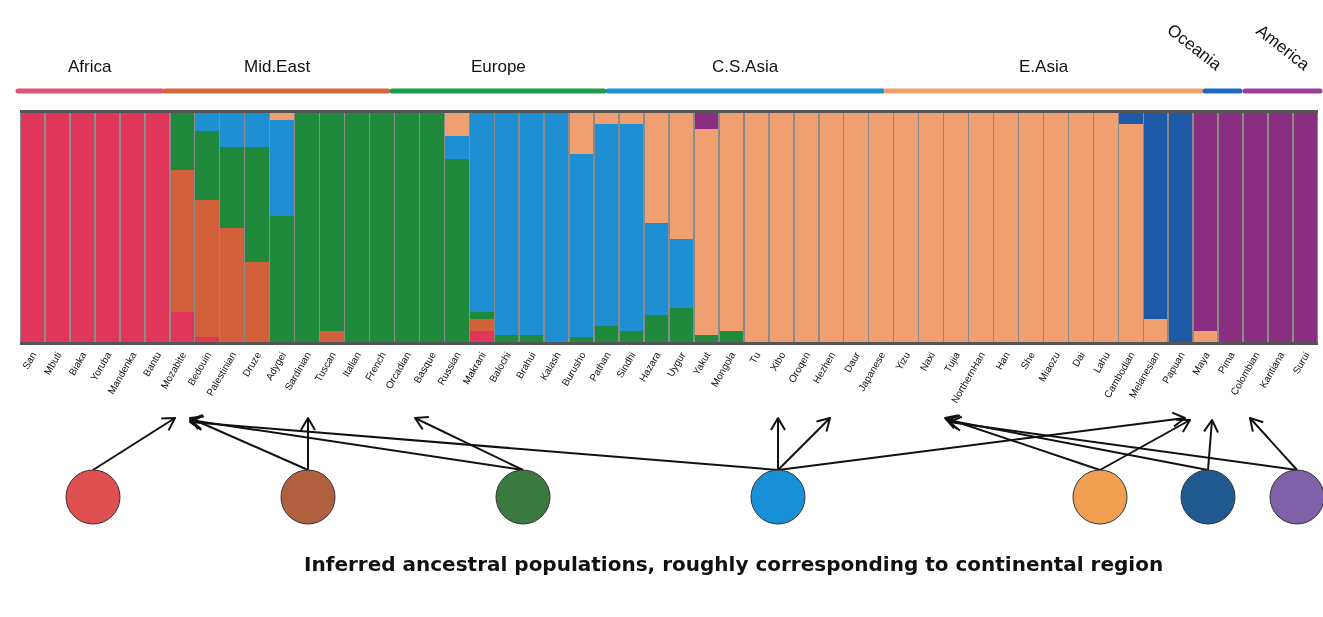 This screenshot has width=1323, height=617. I want to click on x-tick-label: Dai, so click(1078, 359).